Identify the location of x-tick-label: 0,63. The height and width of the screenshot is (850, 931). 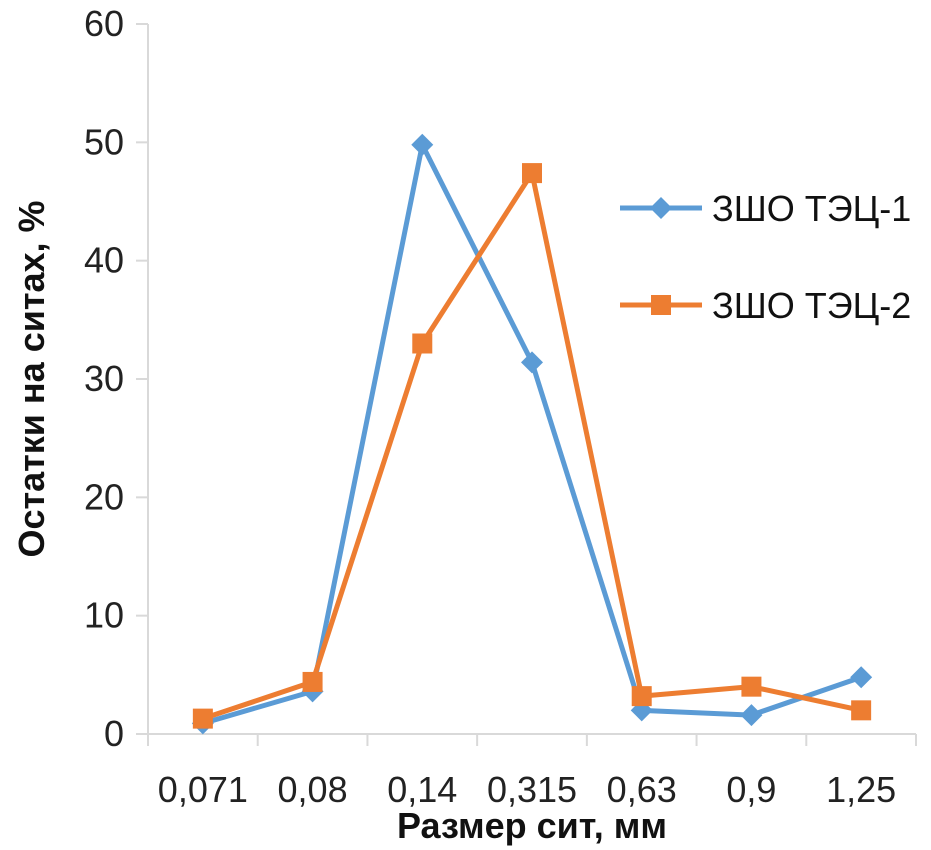
(642, 789).